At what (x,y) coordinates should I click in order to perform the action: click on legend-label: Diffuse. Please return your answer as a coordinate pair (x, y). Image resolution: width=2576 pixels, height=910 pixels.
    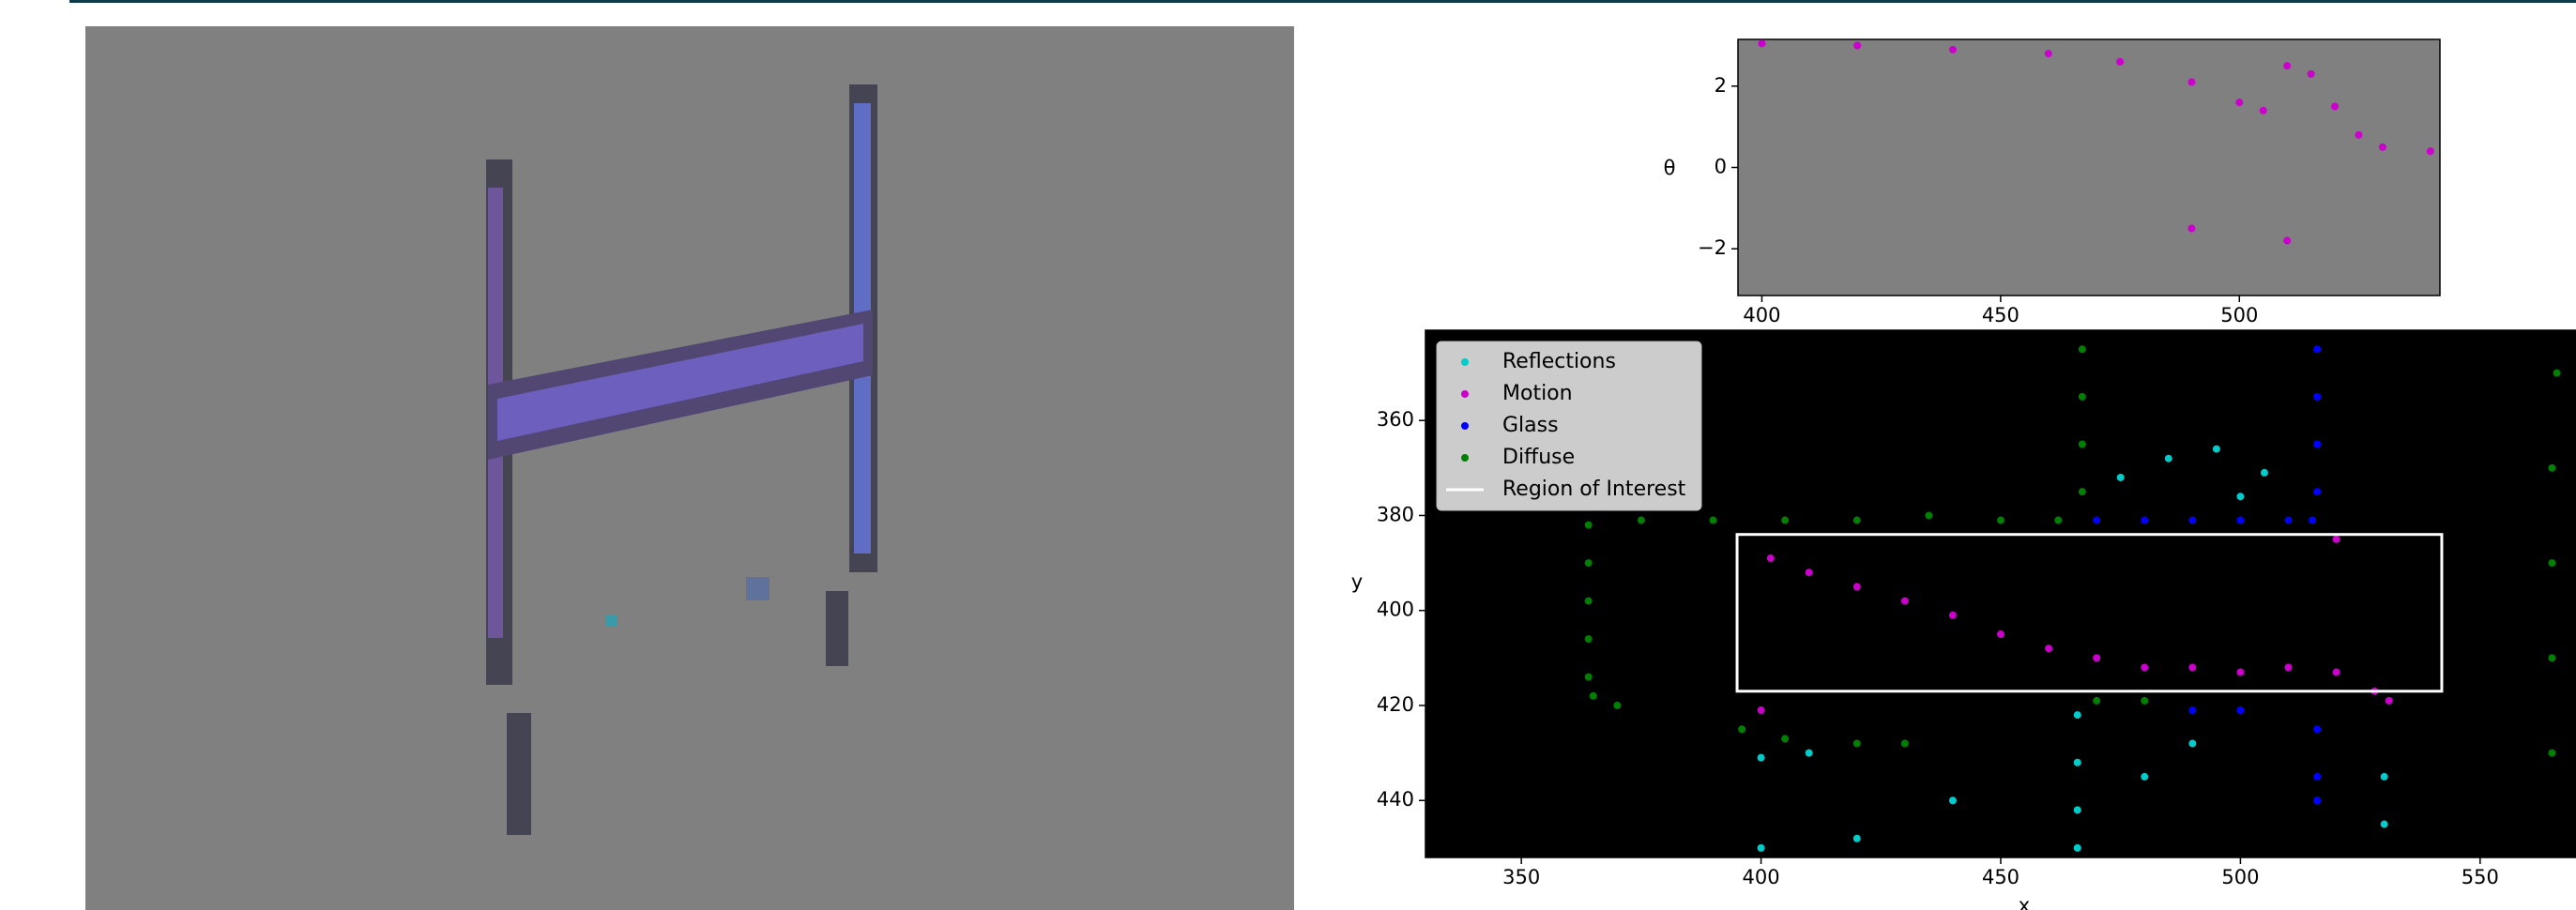
    Looking at the image, I should click on (1538, 457).